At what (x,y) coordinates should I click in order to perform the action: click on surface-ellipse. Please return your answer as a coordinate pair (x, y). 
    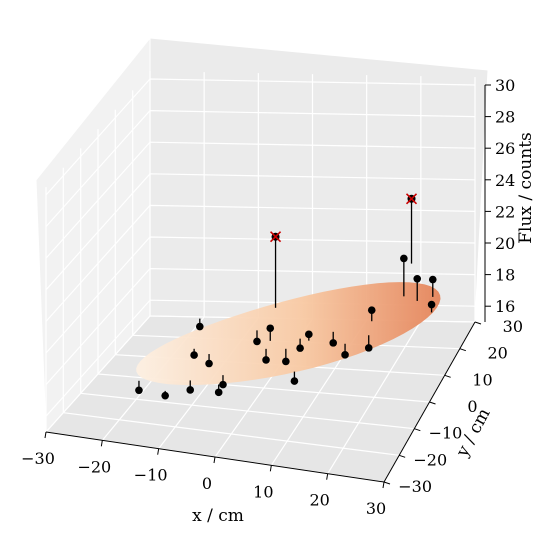
    Looking at the image, I should click on (288, 334).